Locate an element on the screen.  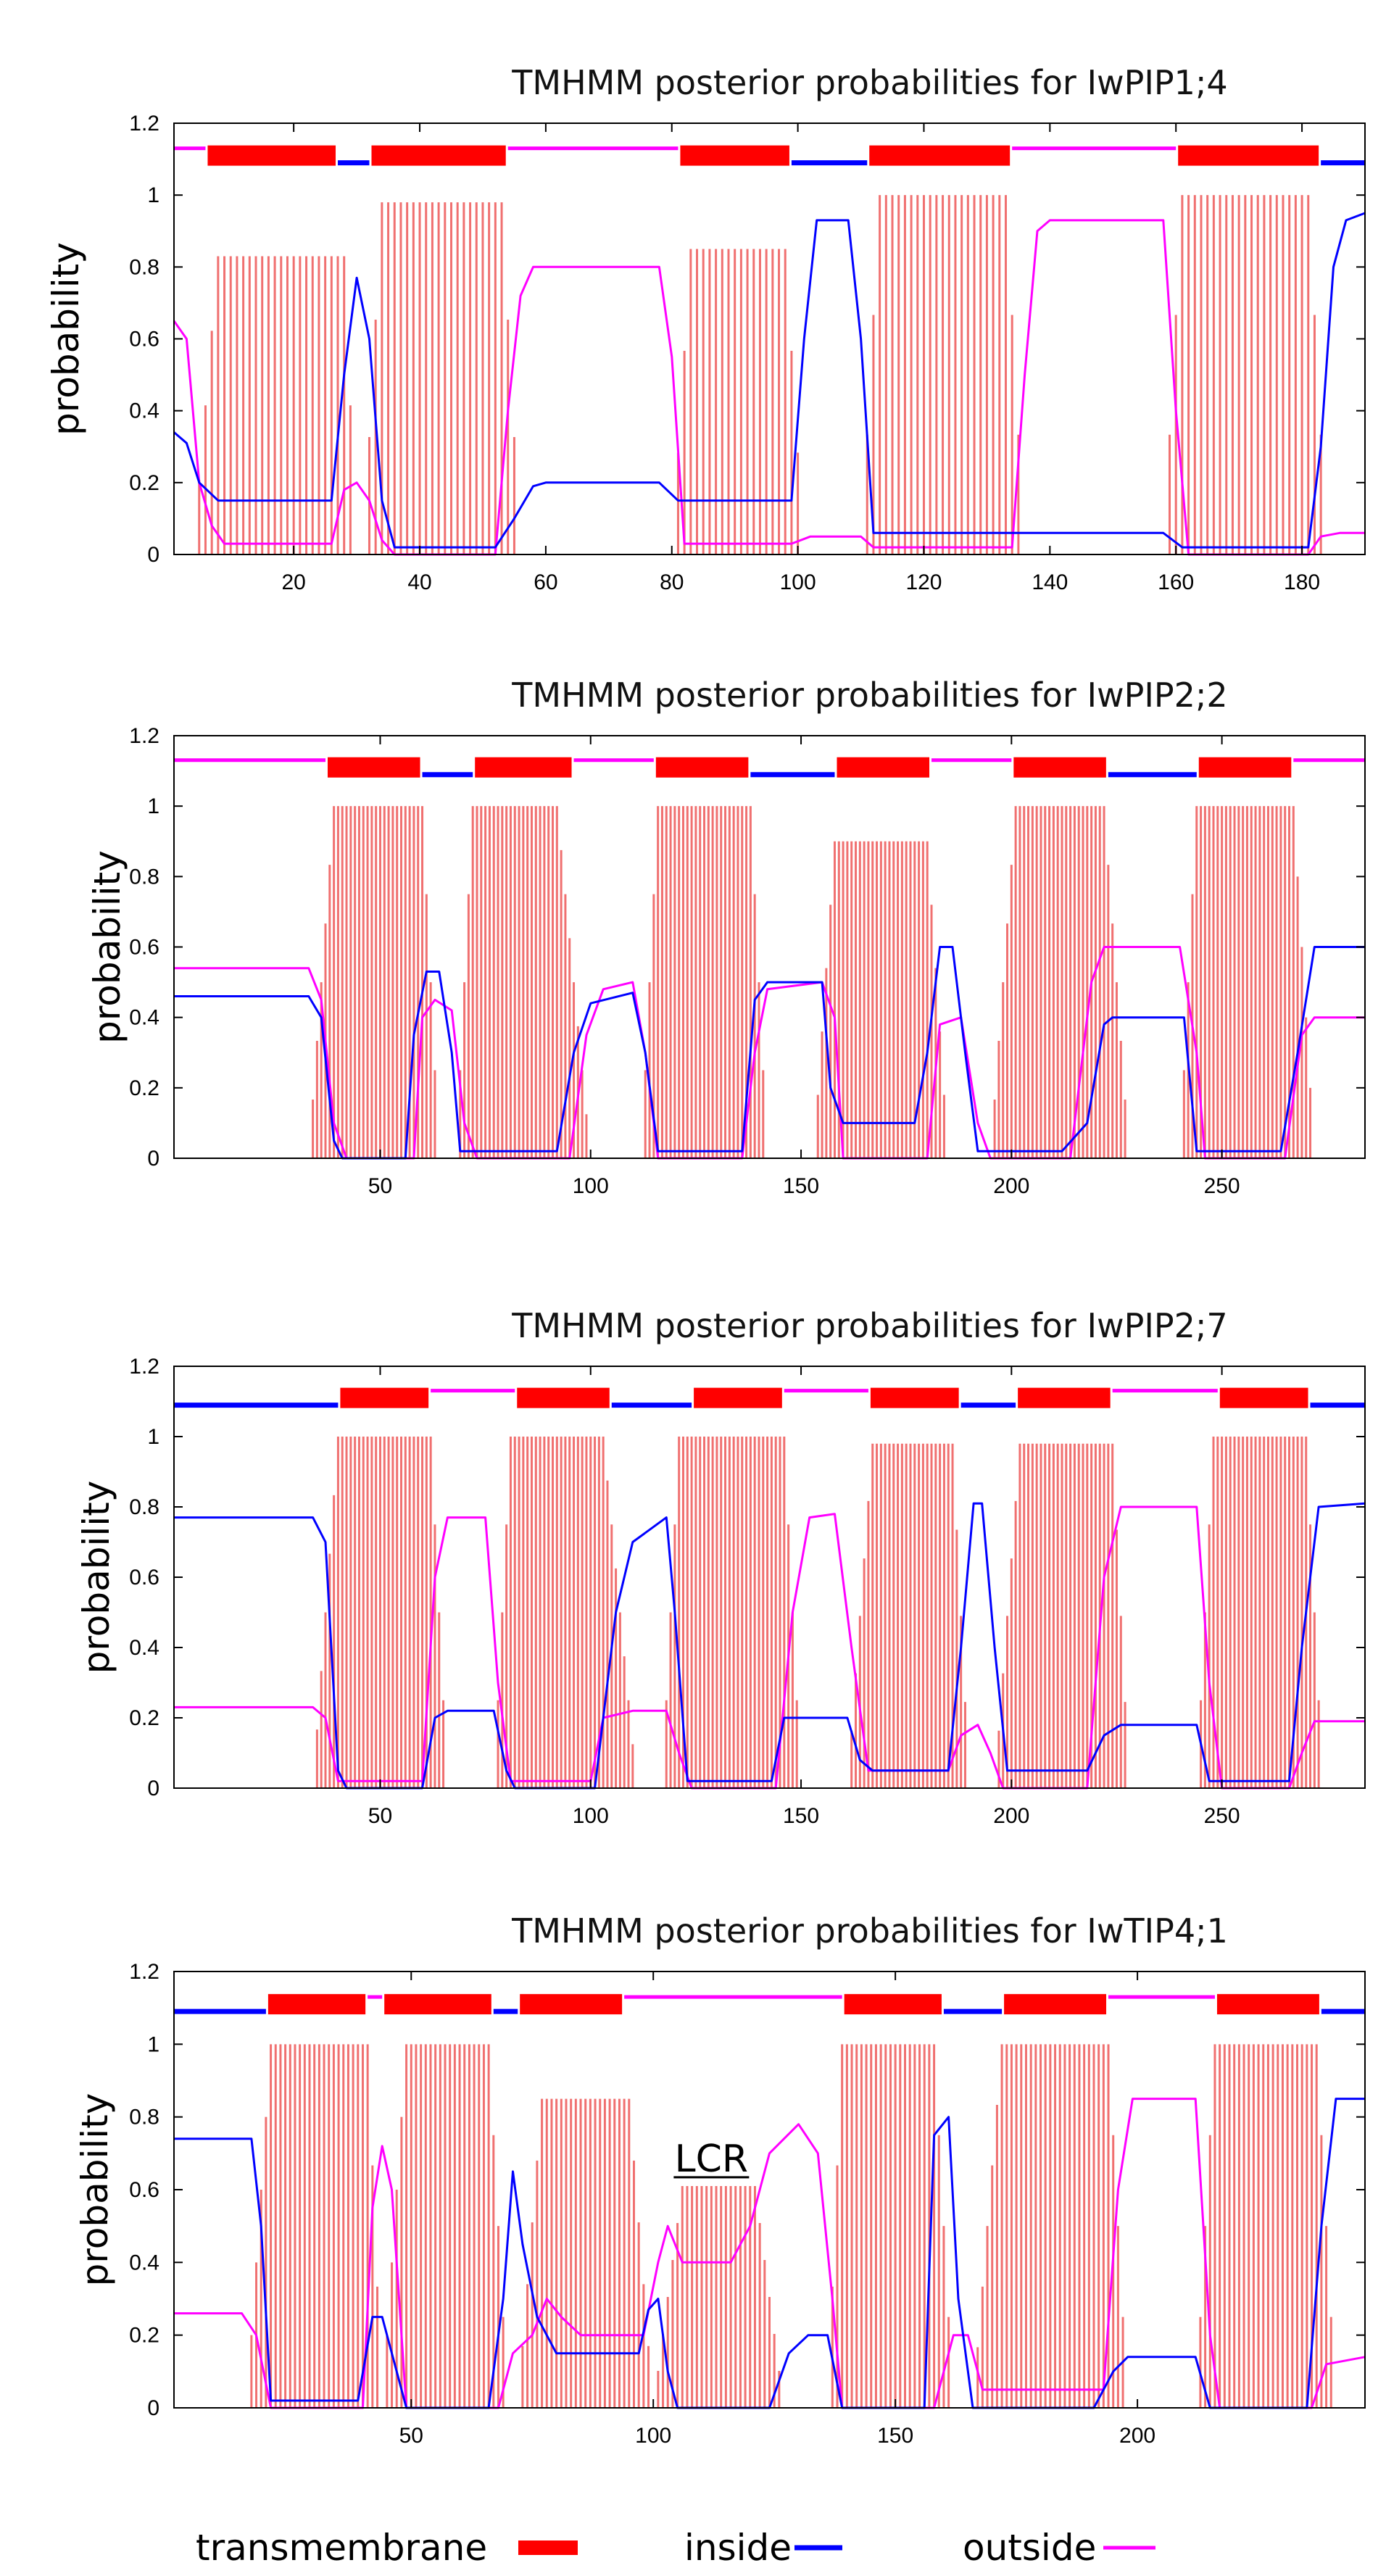
legend-label-inside: inside is located at coordinates (738, 2548).